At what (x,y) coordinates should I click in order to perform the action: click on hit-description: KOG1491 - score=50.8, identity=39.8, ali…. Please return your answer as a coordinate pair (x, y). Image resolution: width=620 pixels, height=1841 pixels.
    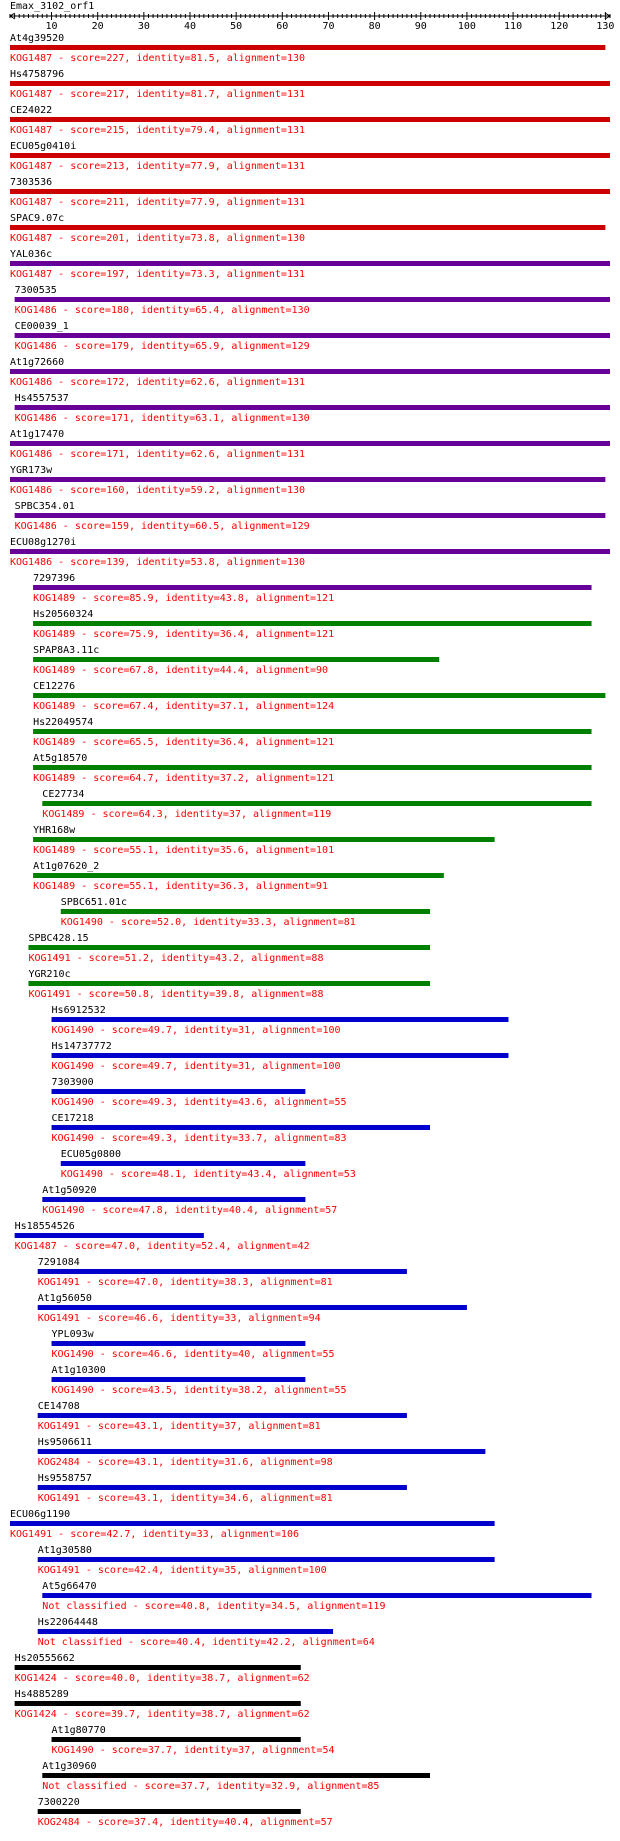
    Looking at the image, I should click on (175, 994).